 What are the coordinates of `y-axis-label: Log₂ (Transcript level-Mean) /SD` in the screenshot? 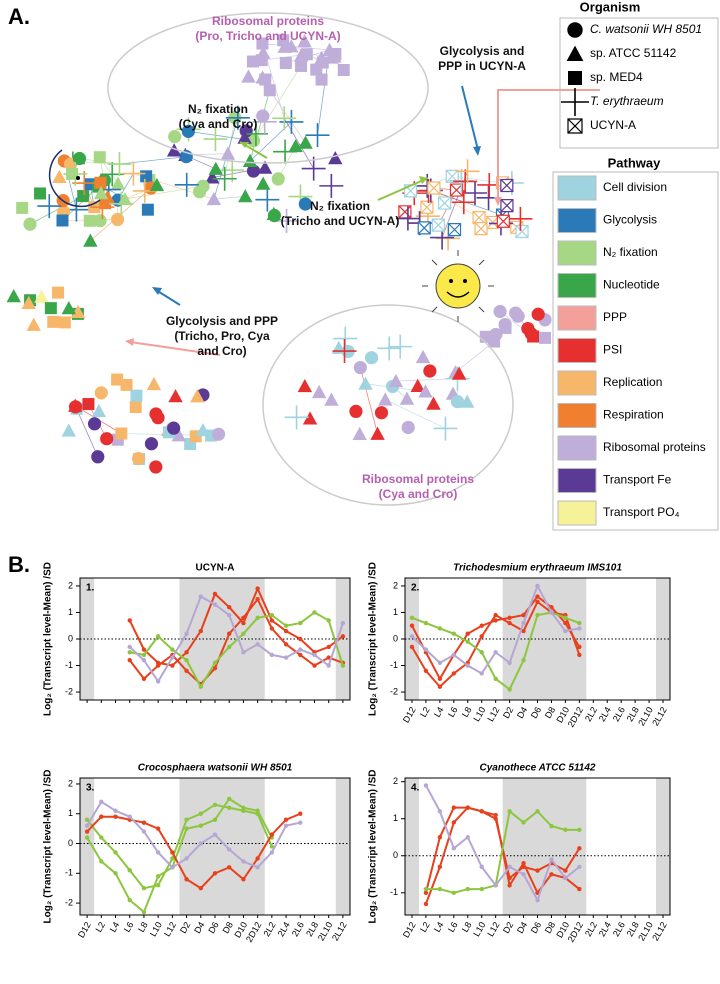 It's located at (373, 639).